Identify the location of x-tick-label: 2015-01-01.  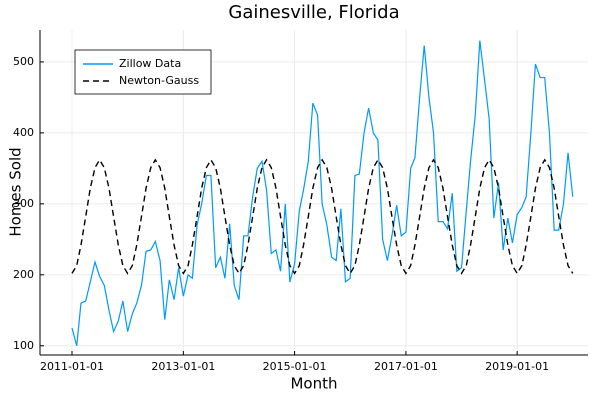
(295, 366).